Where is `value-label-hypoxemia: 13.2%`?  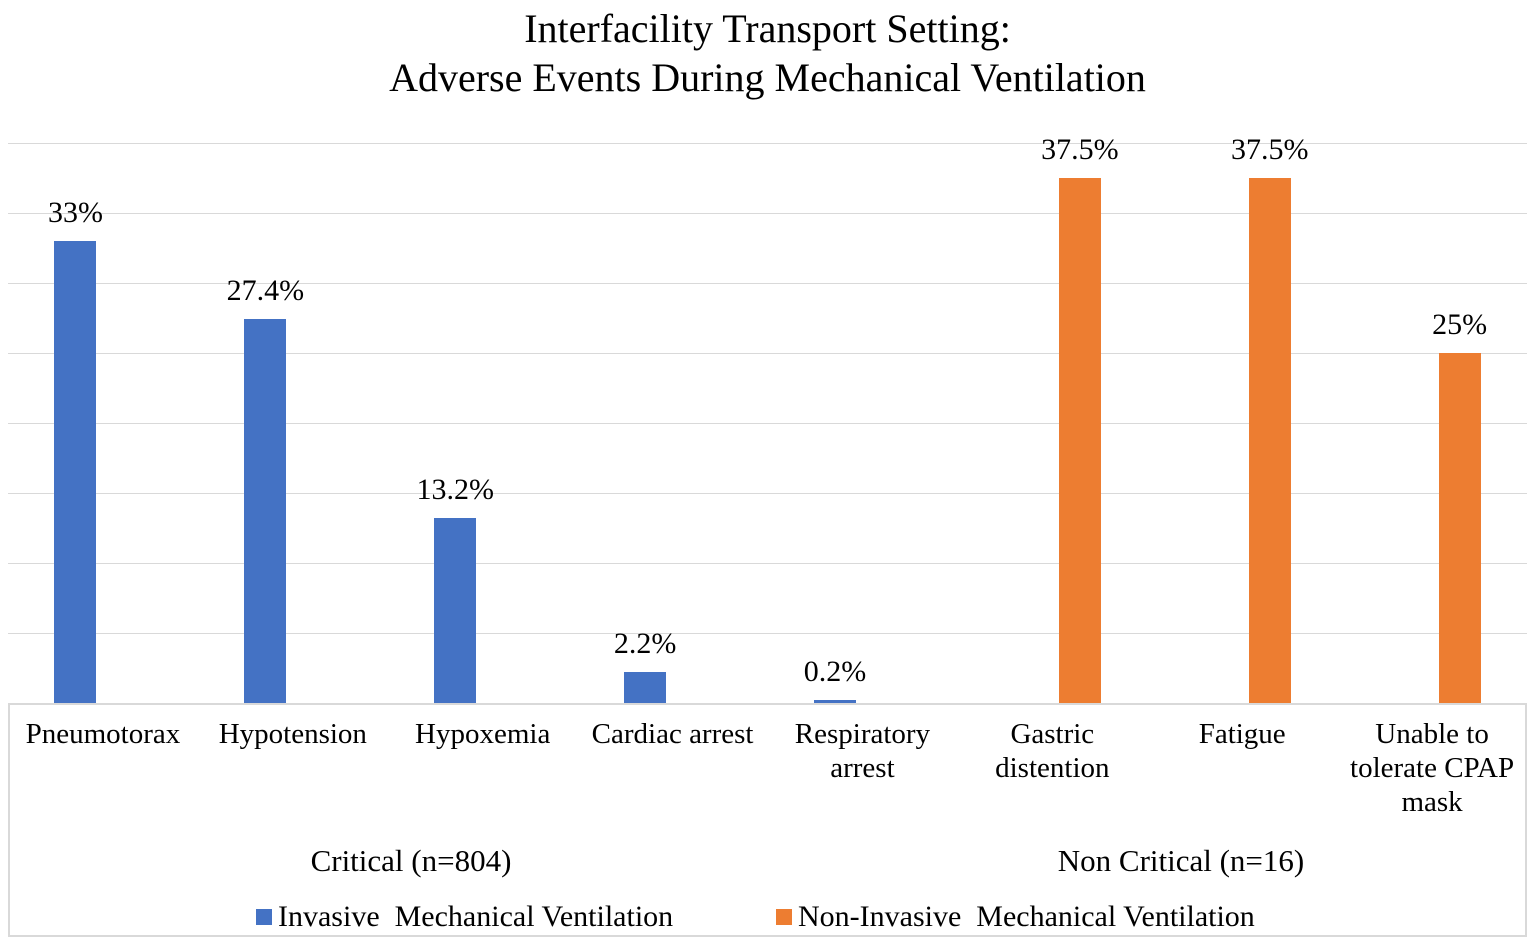
value-label-hypoxemia: 13.2% is located at coordinates (455, 490).